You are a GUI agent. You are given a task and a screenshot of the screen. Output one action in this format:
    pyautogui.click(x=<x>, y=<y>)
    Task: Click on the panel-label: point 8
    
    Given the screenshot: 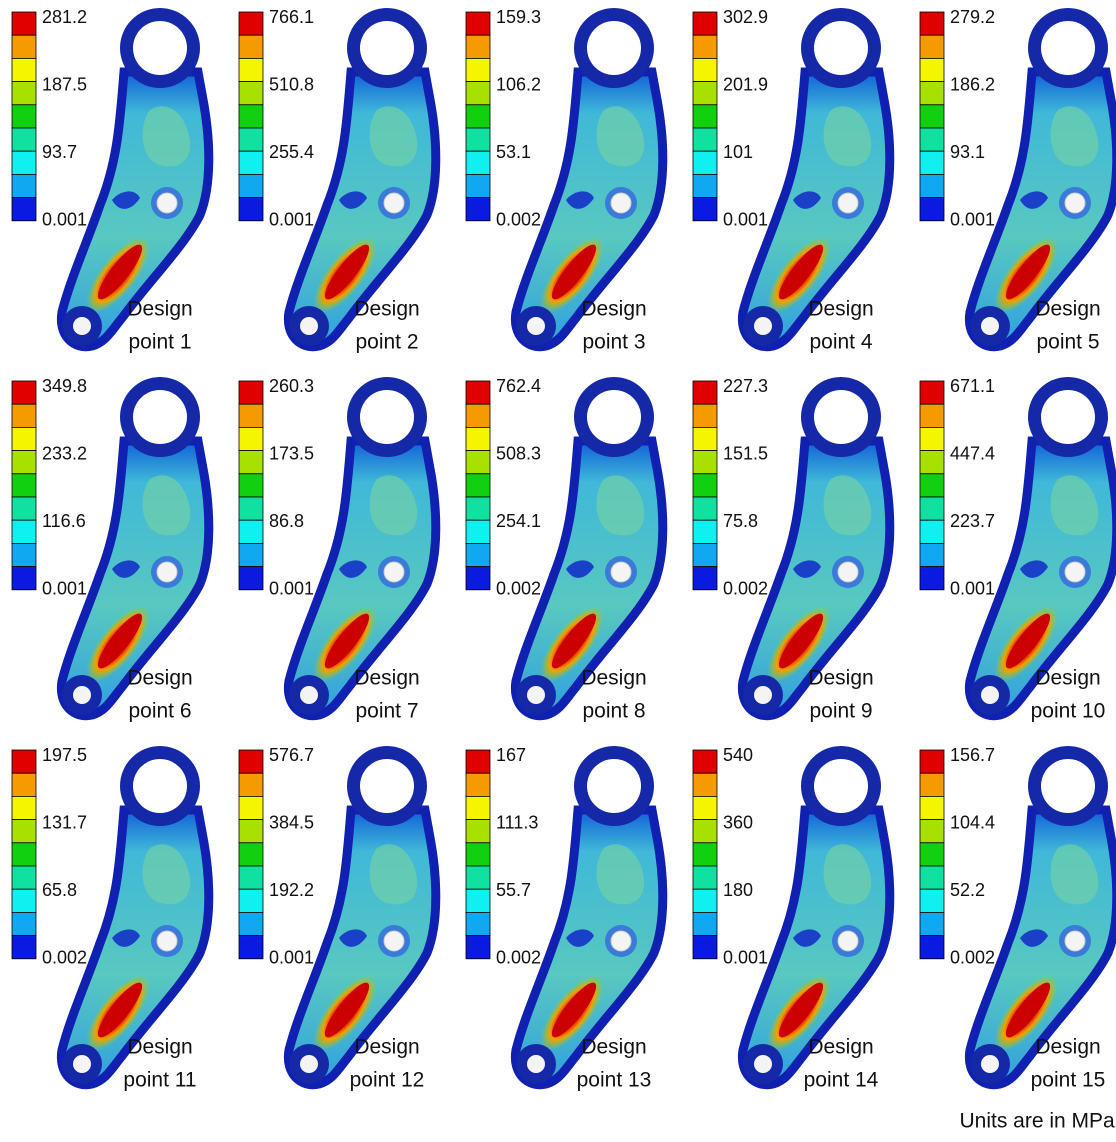 What is the action you would take?
    pyautogui.click(x=613, y=711)
    